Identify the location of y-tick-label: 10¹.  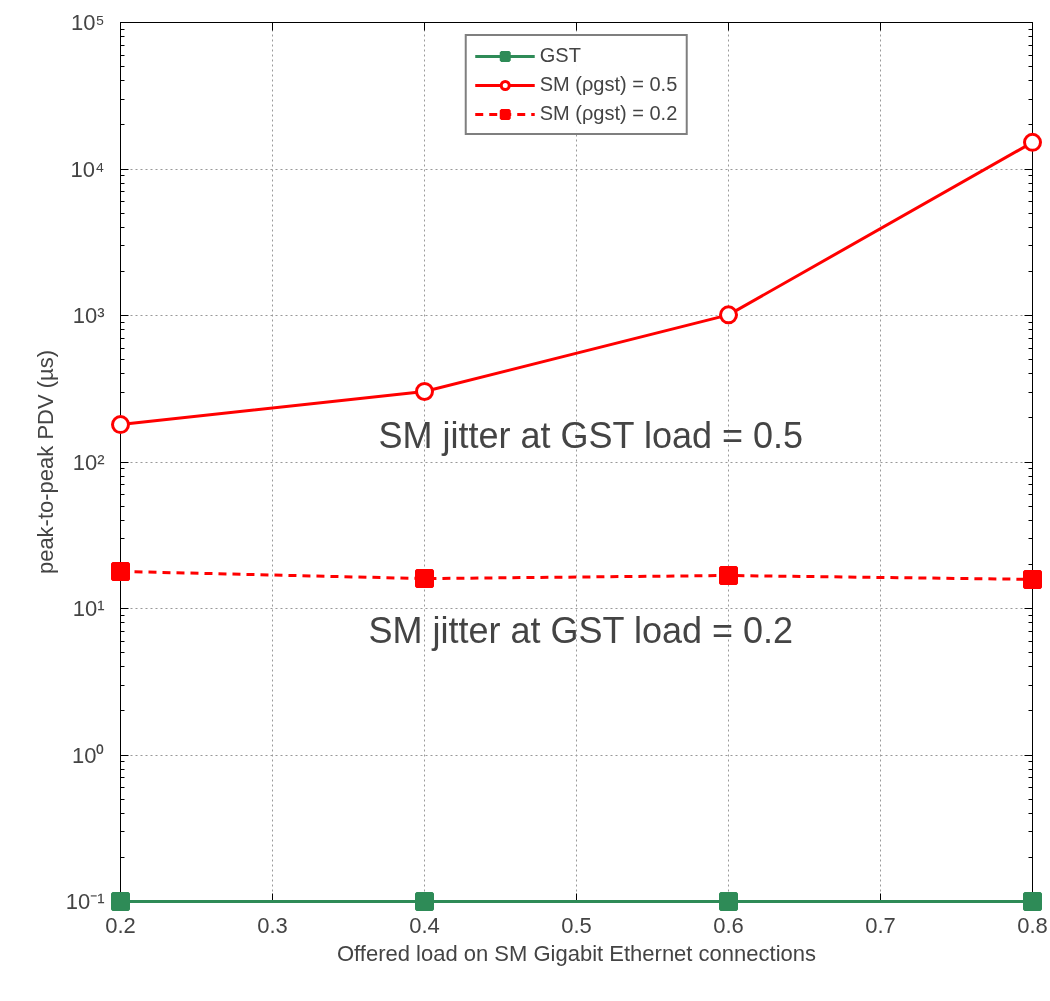
(88, 608).